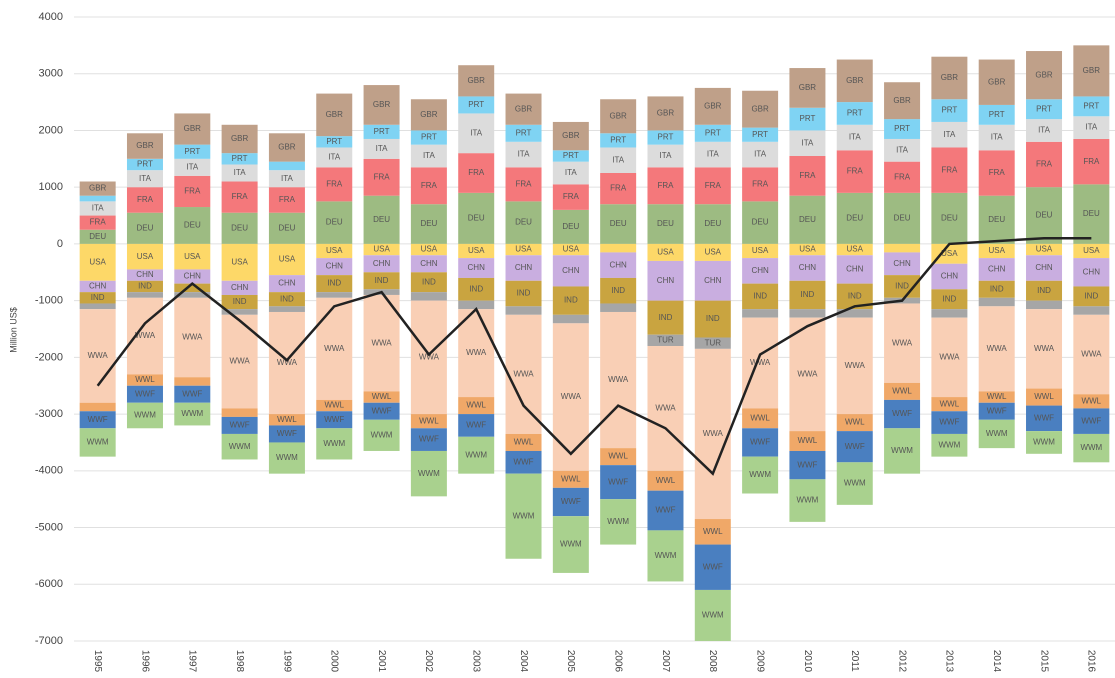 The height and width of the screenshot is (678, 1115). What do you see at coordinates (476, 661) in the screenshot?
I see `x-tick-label: 2003` at bounding box center [476, 661].